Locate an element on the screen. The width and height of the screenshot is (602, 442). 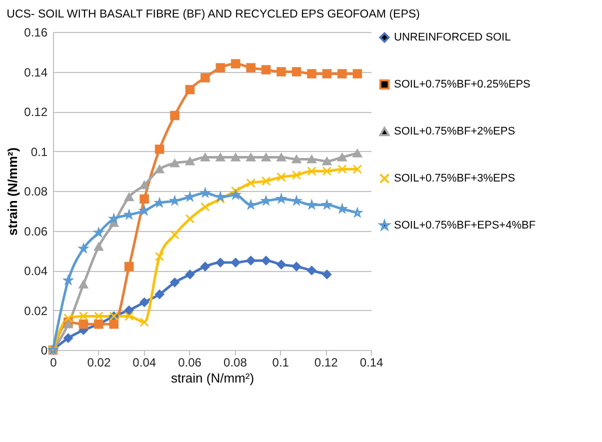
x-tick-label: 0.12 is located at coordinates (326, 363).